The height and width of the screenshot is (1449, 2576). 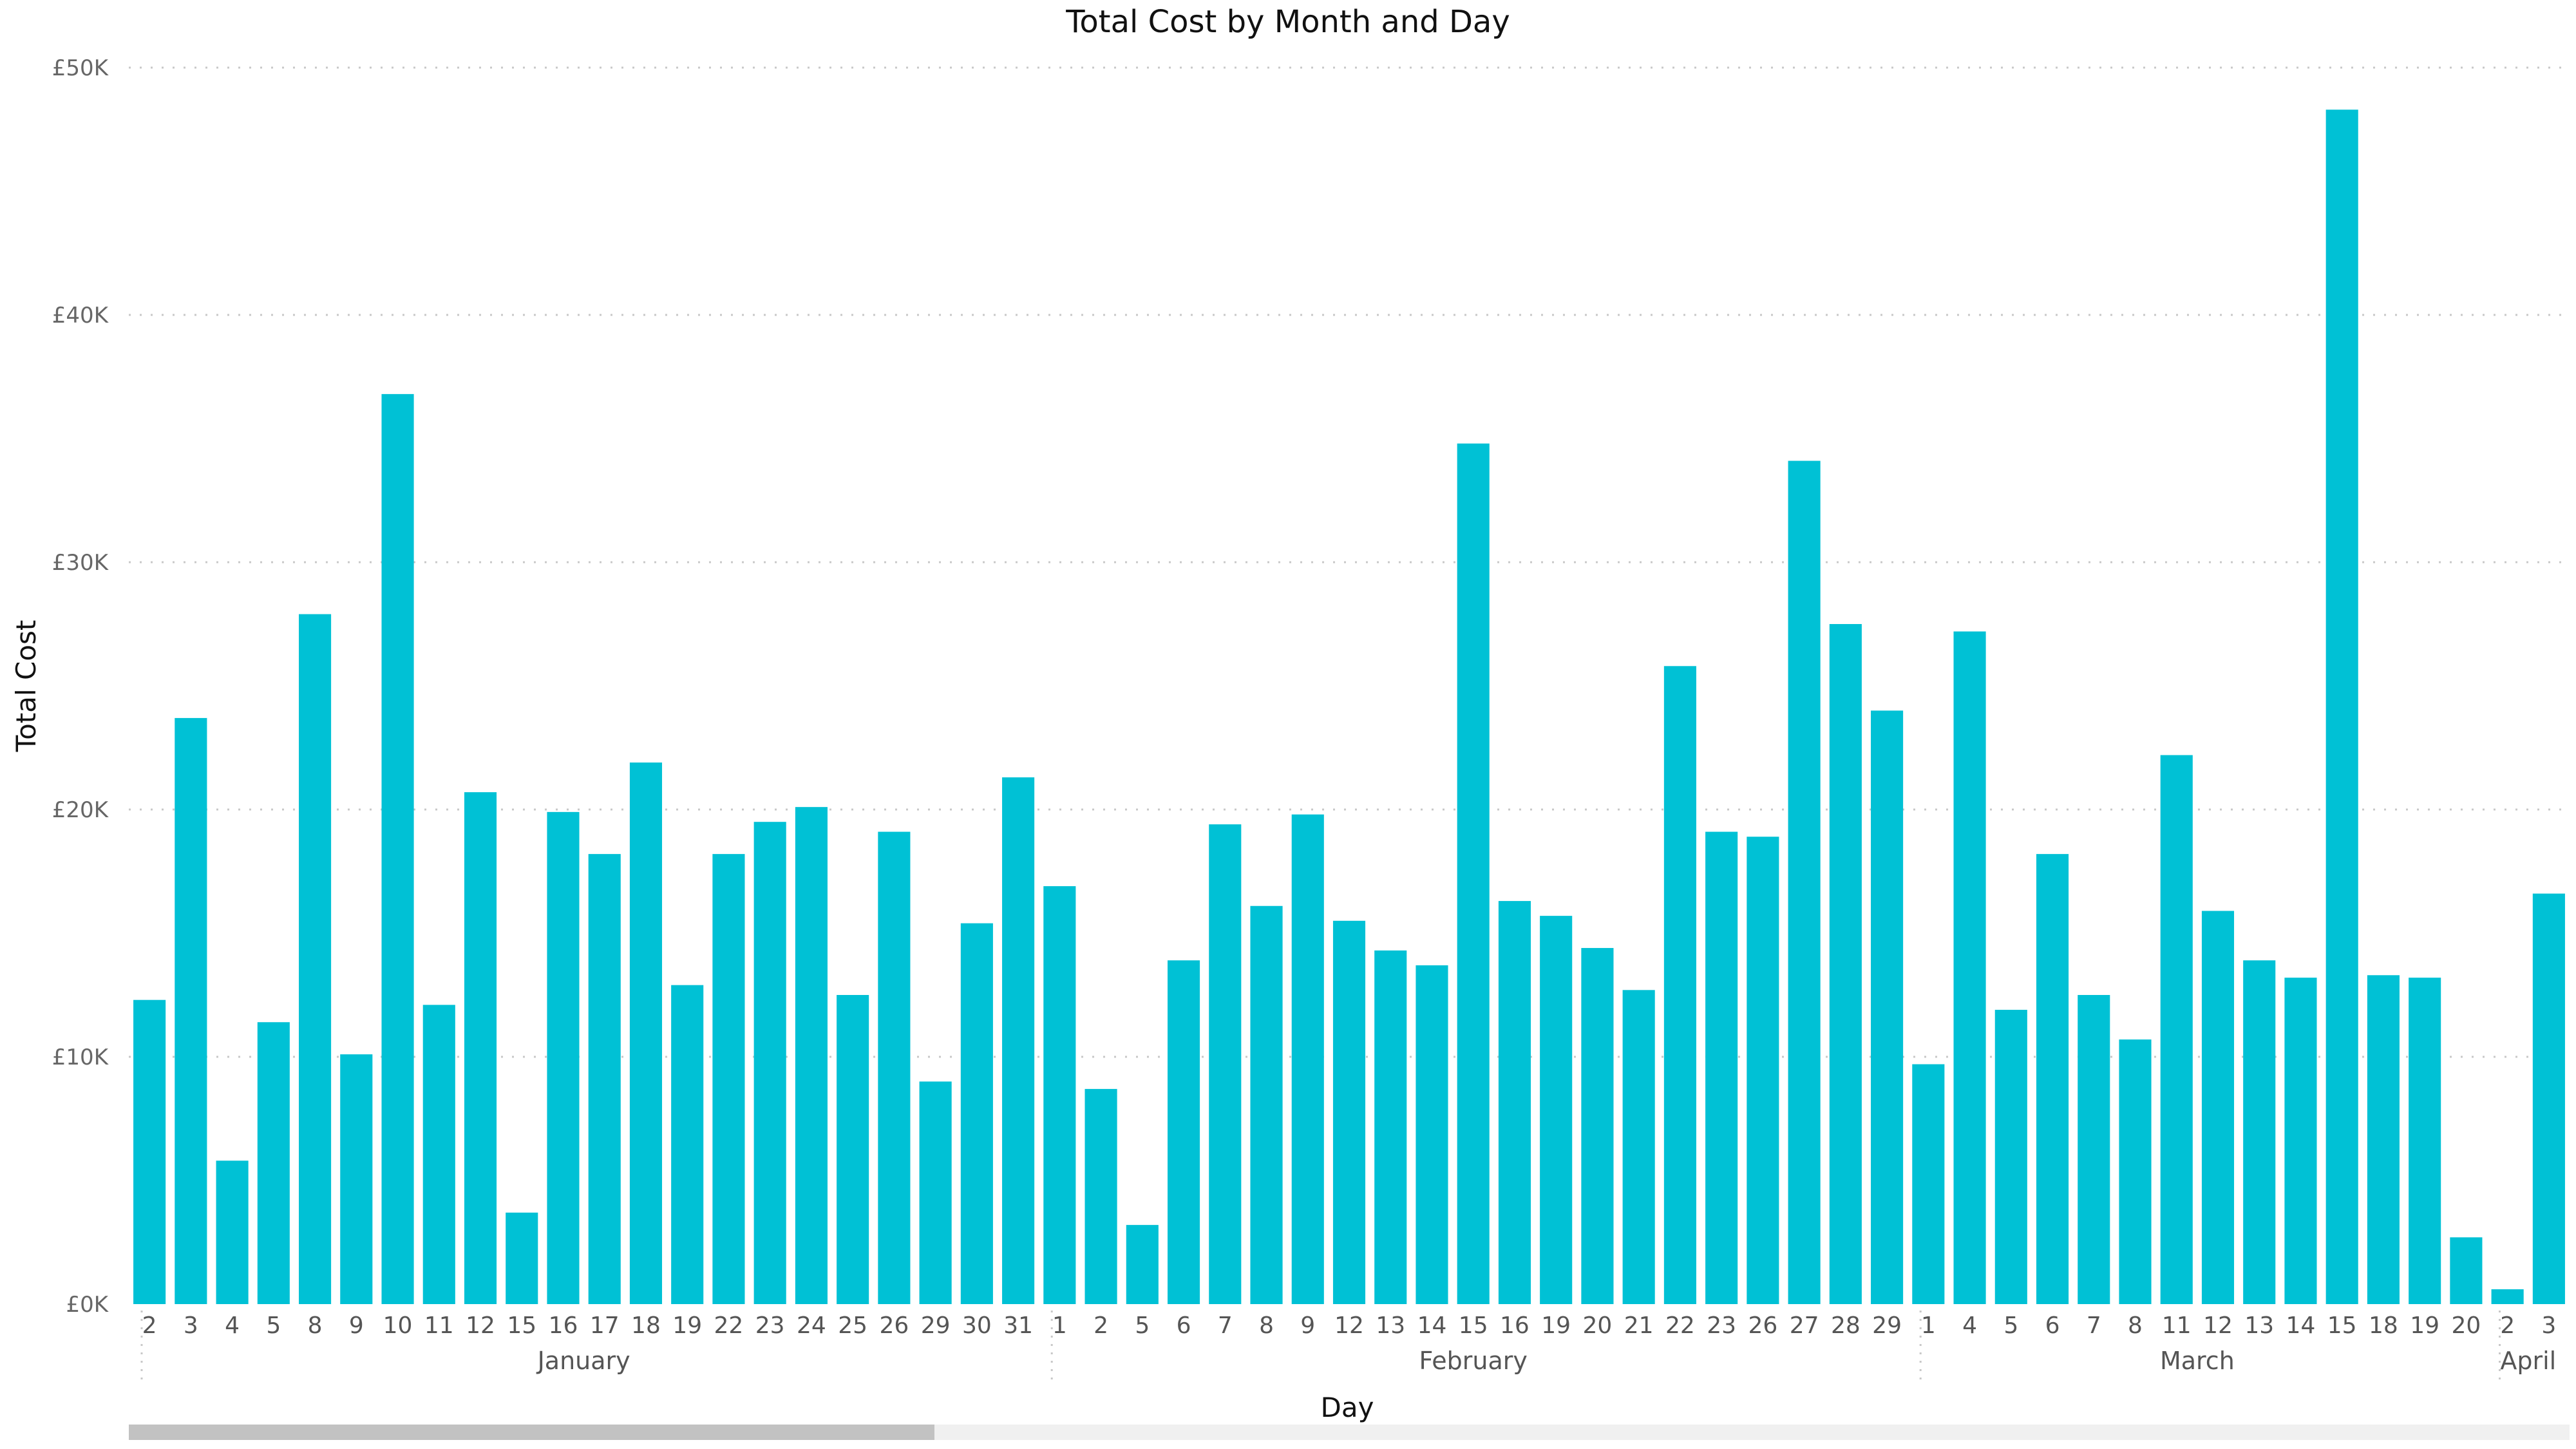 What do you see at coordinates (531, 1432) in the screenshot?
I see `scrollbar-thumb` at bounding box center [531, 1432].